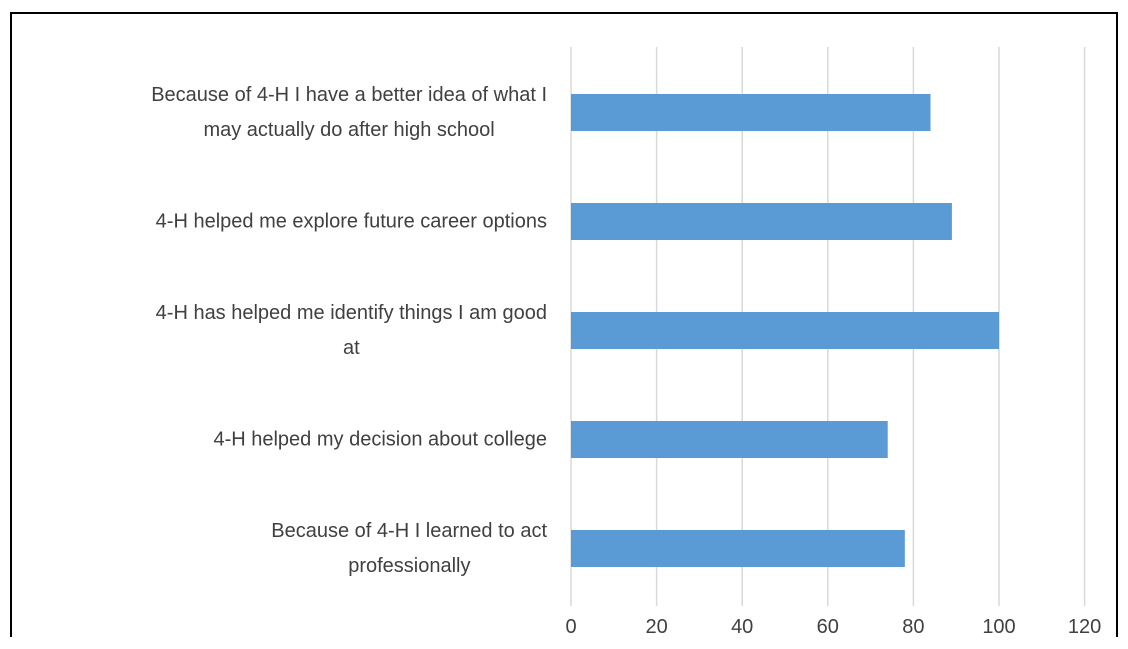  What do you see at coordinates (1084, 627) in the screenshot?
I see `x-tick-label: 120` at bounding box center [1084, 627].